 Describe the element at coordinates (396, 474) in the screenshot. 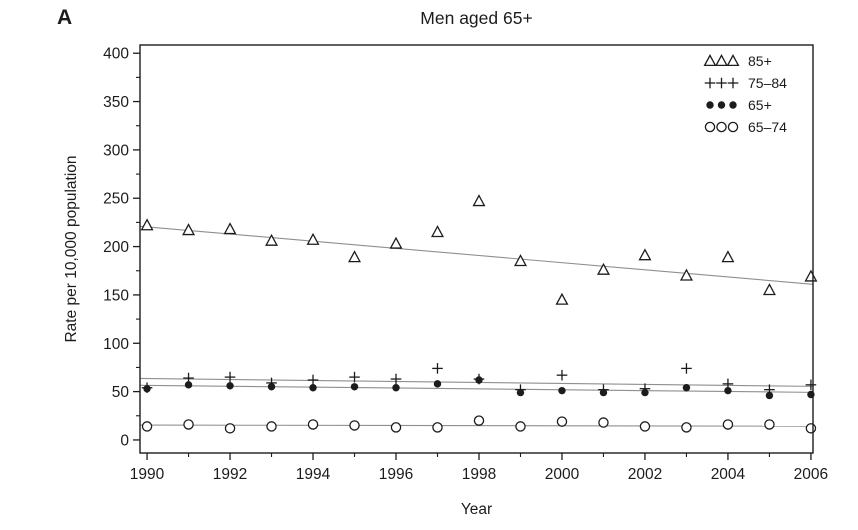

I see `x-tick-label: 1996` at that location.